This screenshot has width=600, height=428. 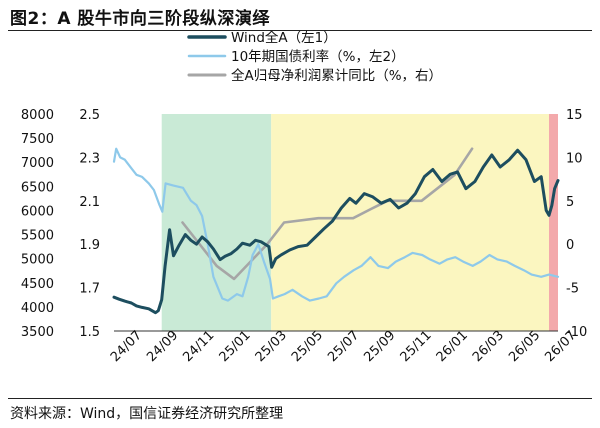 What do you see at coordinates (379, 346) in the screenshot?
I see `x-tick-label: 25/09` at bounding box center [379, 346].